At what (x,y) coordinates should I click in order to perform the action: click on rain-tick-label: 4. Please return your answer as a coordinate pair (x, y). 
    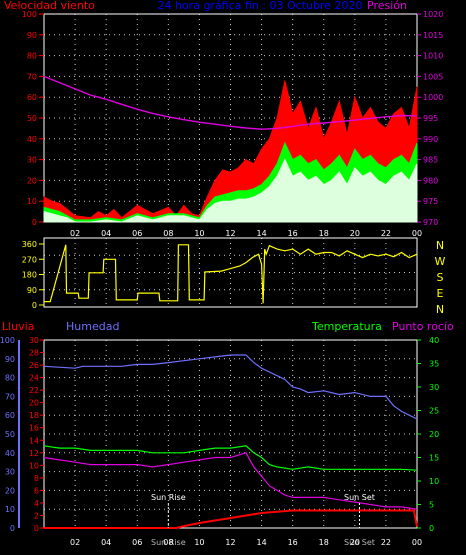
    Looking at the image, I should click on (36, 503).